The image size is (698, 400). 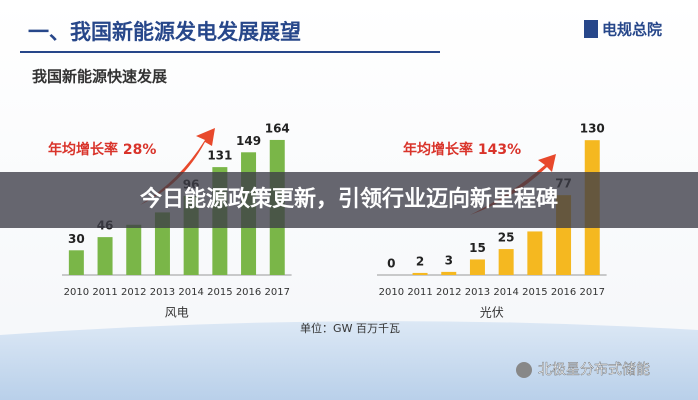 I want to click on slide-title: 一、我国新能源发电发展展望, so click(x=164, y=32).